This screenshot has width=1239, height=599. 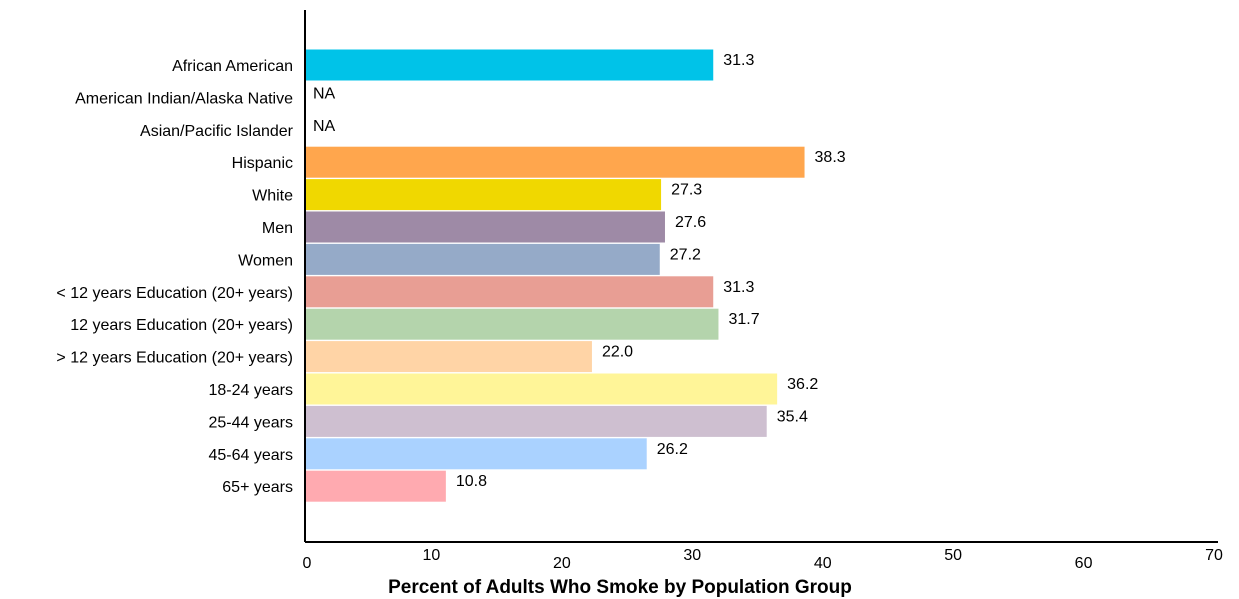 I want to click on value-label: 38.3, so click(x=830, y=157).